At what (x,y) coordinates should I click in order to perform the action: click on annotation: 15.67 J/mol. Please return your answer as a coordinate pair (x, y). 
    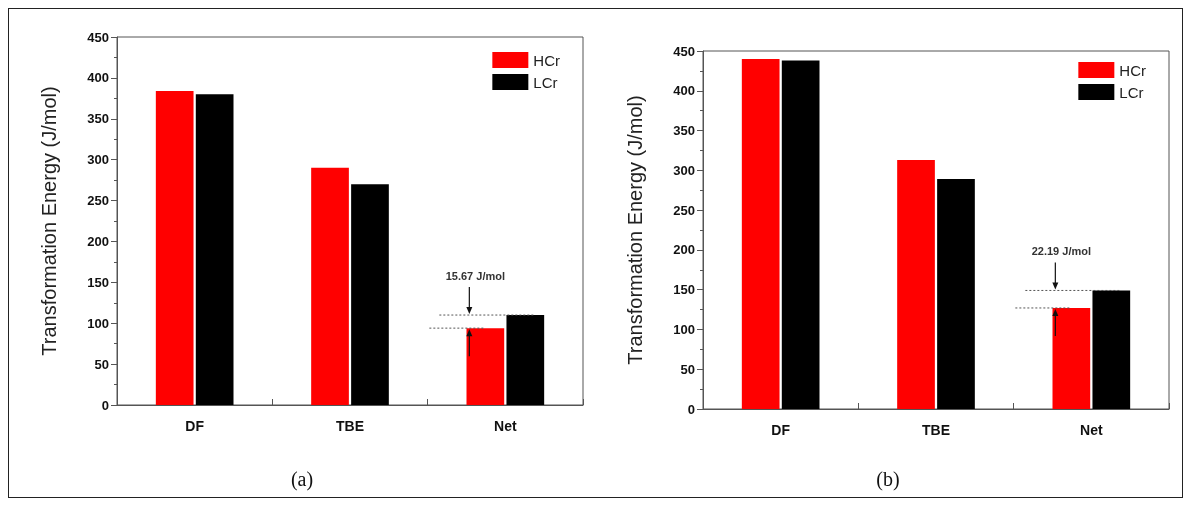
    Looking at the image, I should click on (475, 275).